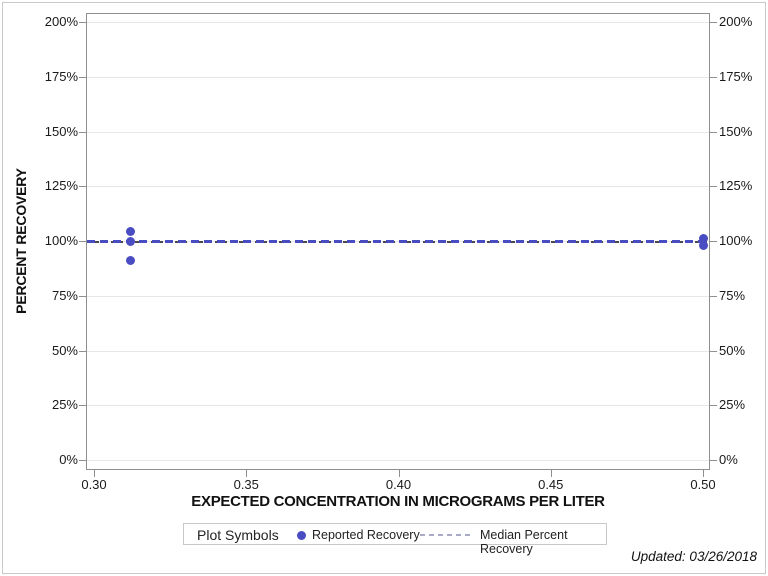 The width and height of the screenshot is (768, 576). I want to click on y-tick-label-left: 175%, so click(61, 76).